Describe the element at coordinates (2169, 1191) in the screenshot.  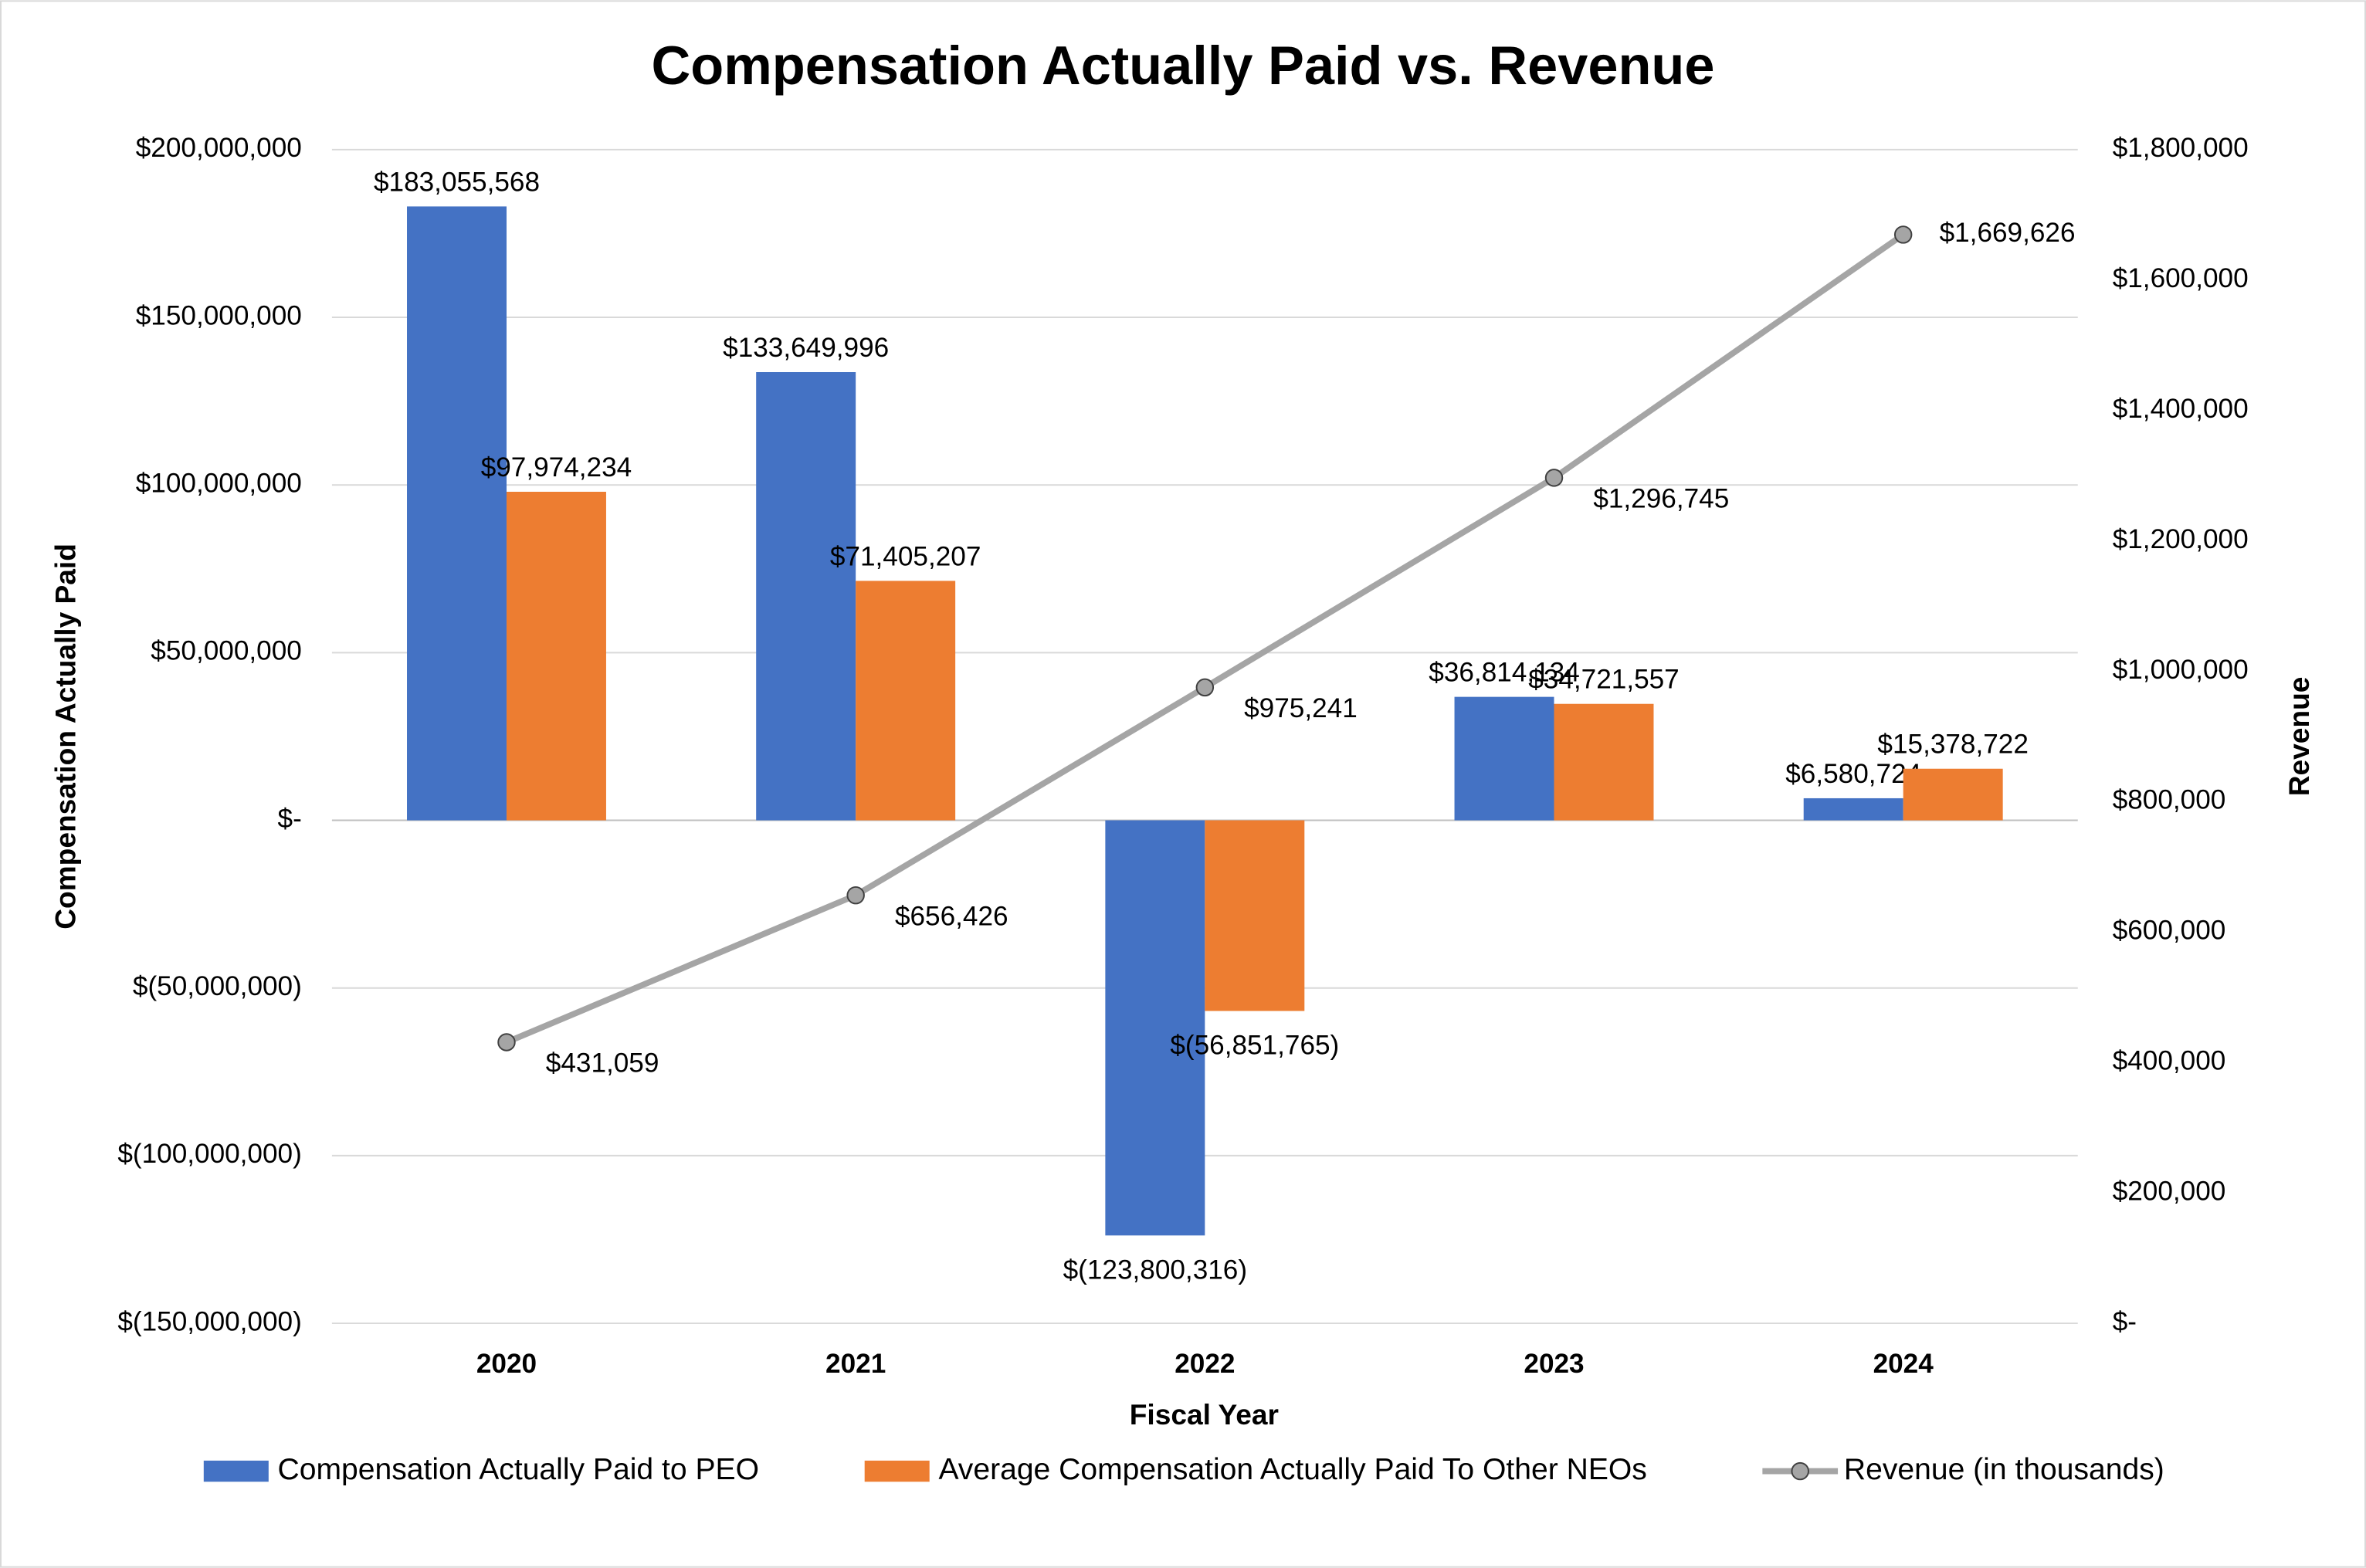
I see `y2-tick-label: $200,000` at that location.